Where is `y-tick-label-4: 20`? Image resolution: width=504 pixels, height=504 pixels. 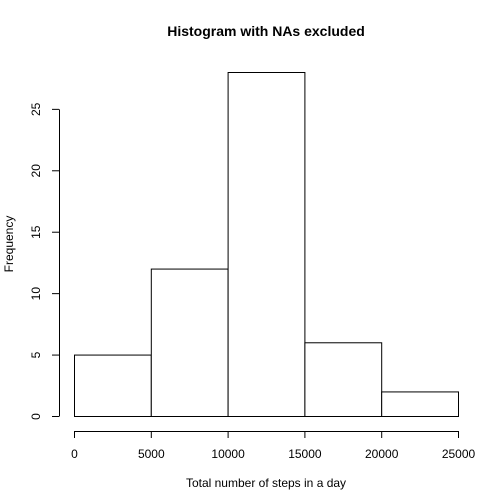
y-tick-label-4: 20 is located at coordinates (36, 171).